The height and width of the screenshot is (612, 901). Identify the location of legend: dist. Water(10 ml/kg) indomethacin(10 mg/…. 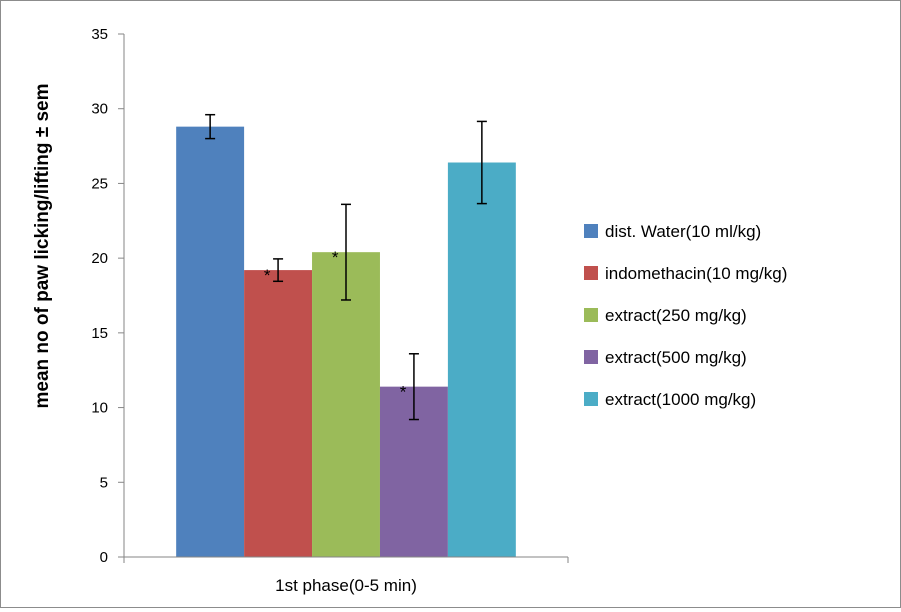
(685, 315).